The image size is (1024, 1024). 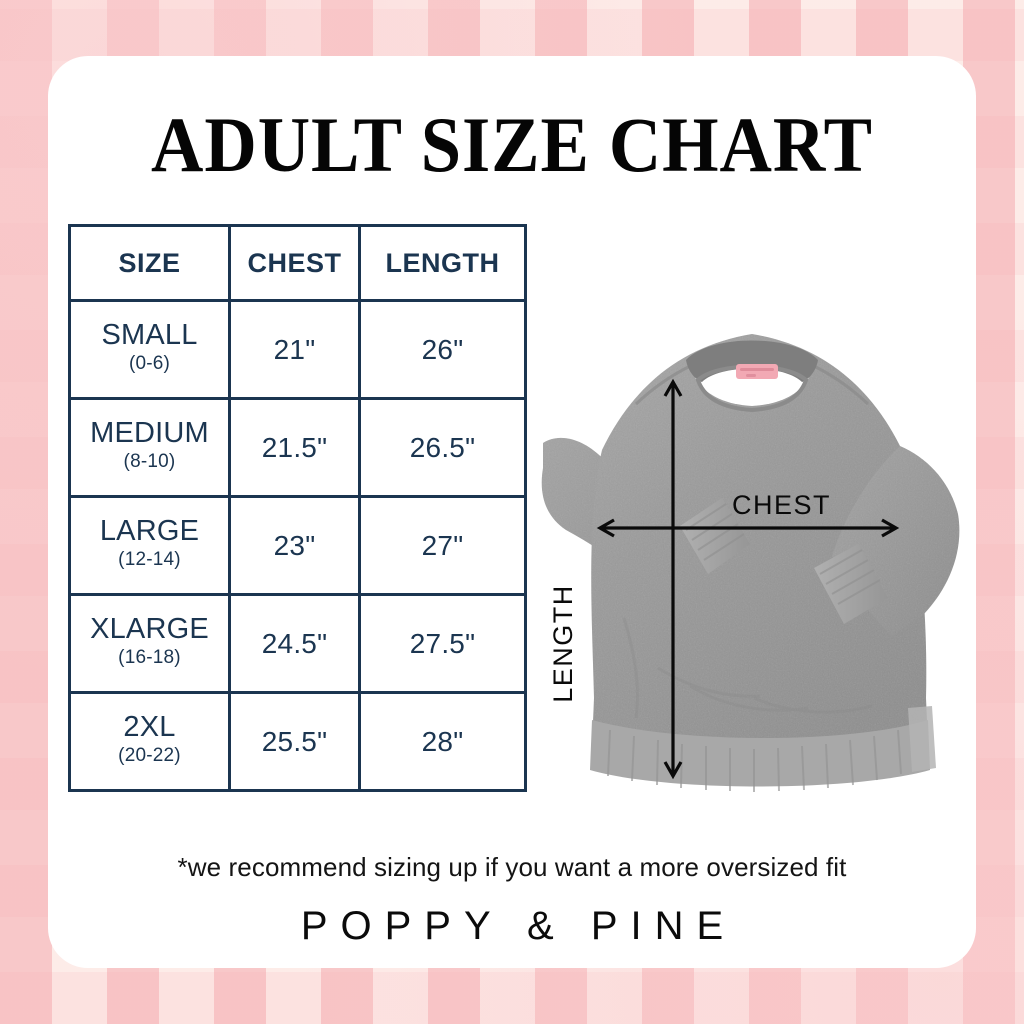 I want to click on cell-size: LARGE (12-14), so click(x=149, y=545).